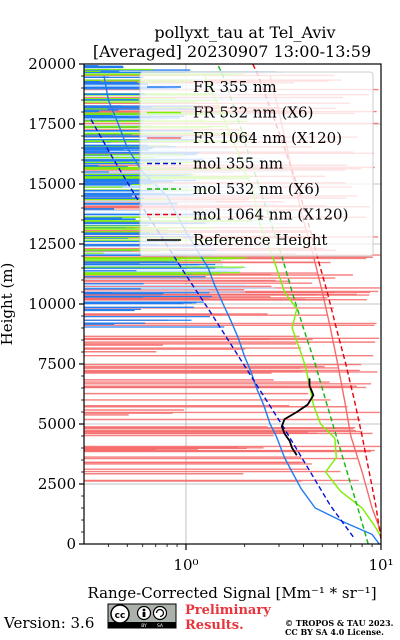 This screenshot has height=640, width=400. Describe the element at coordinates (160, 626) in the screenshot. I see `svg-text: SA` at that location.